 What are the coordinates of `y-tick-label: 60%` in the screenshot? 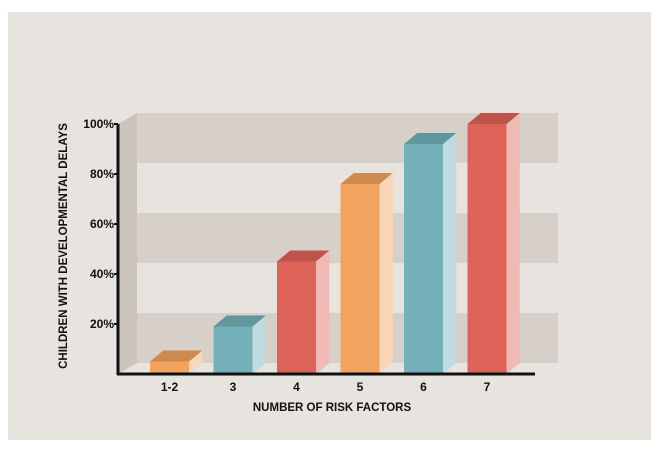 It's located at (102, 224).